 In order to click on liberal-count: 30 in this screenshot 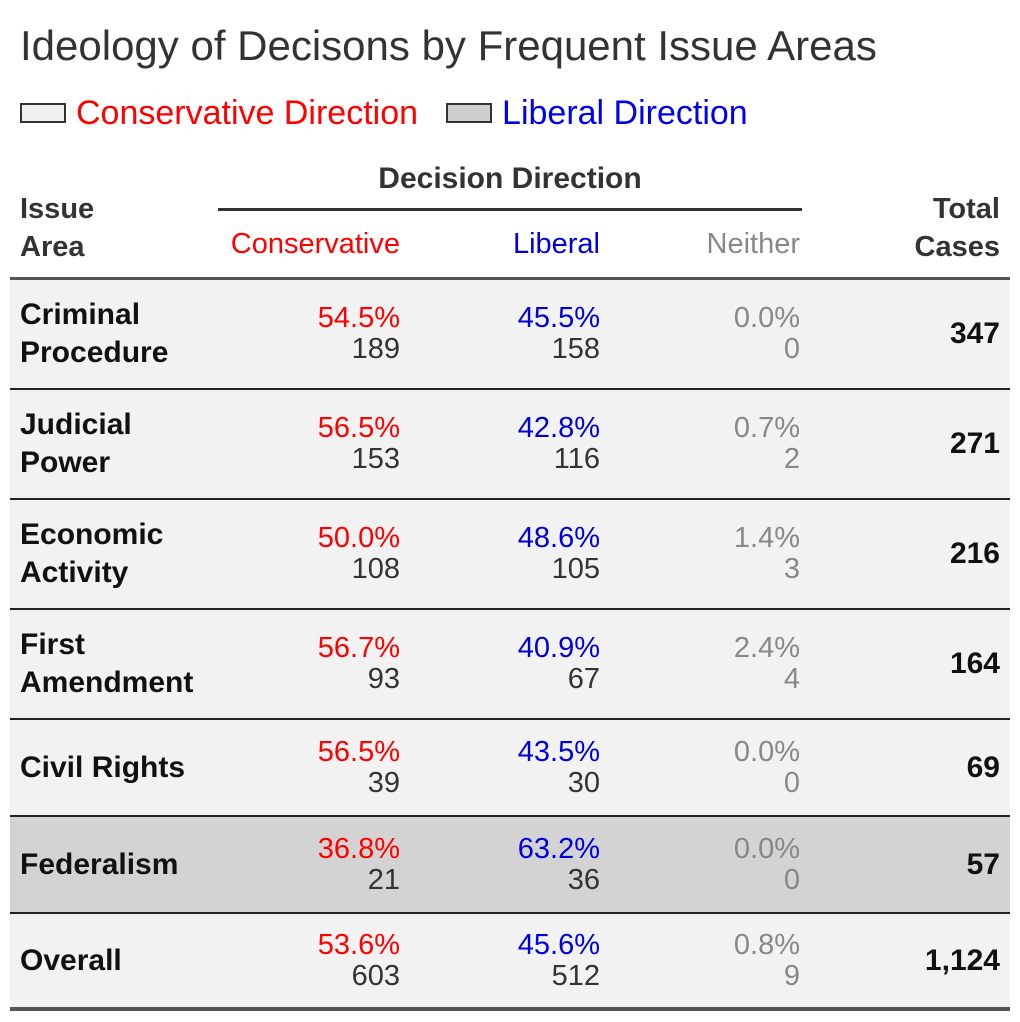, I will do `click(583, 782)`.